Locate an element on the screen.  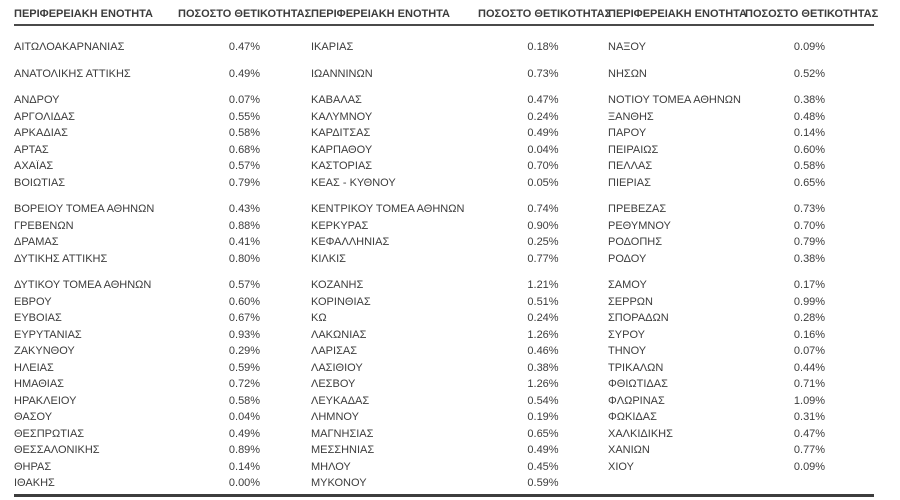
region-name-cell: ΡΟΔΟΥ is located at coordinates (627, 258).